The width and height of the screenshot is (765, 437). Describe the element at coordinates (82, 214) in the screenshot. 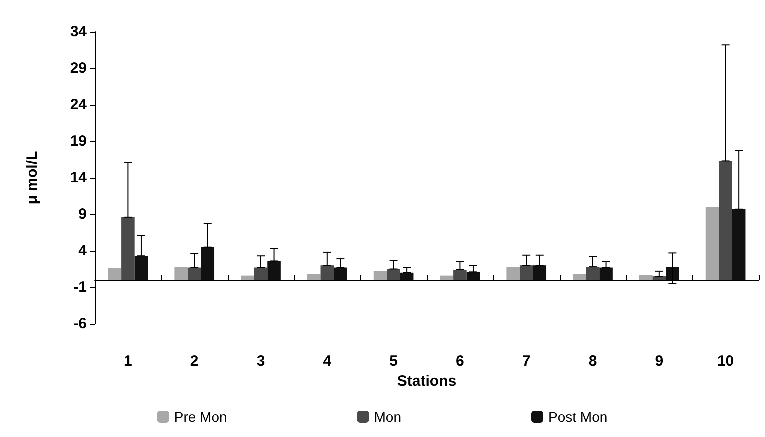

I see `y-tick-label: 9` at that location.